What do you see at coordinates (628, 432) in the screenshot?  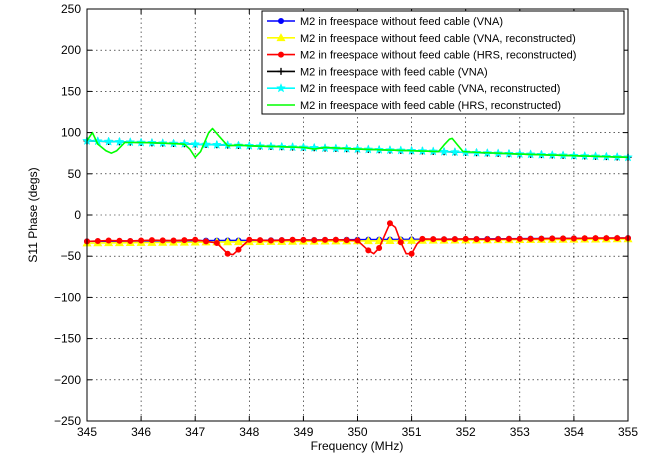 I see `x-tick-label: 355` at bounding box center [628, 432].